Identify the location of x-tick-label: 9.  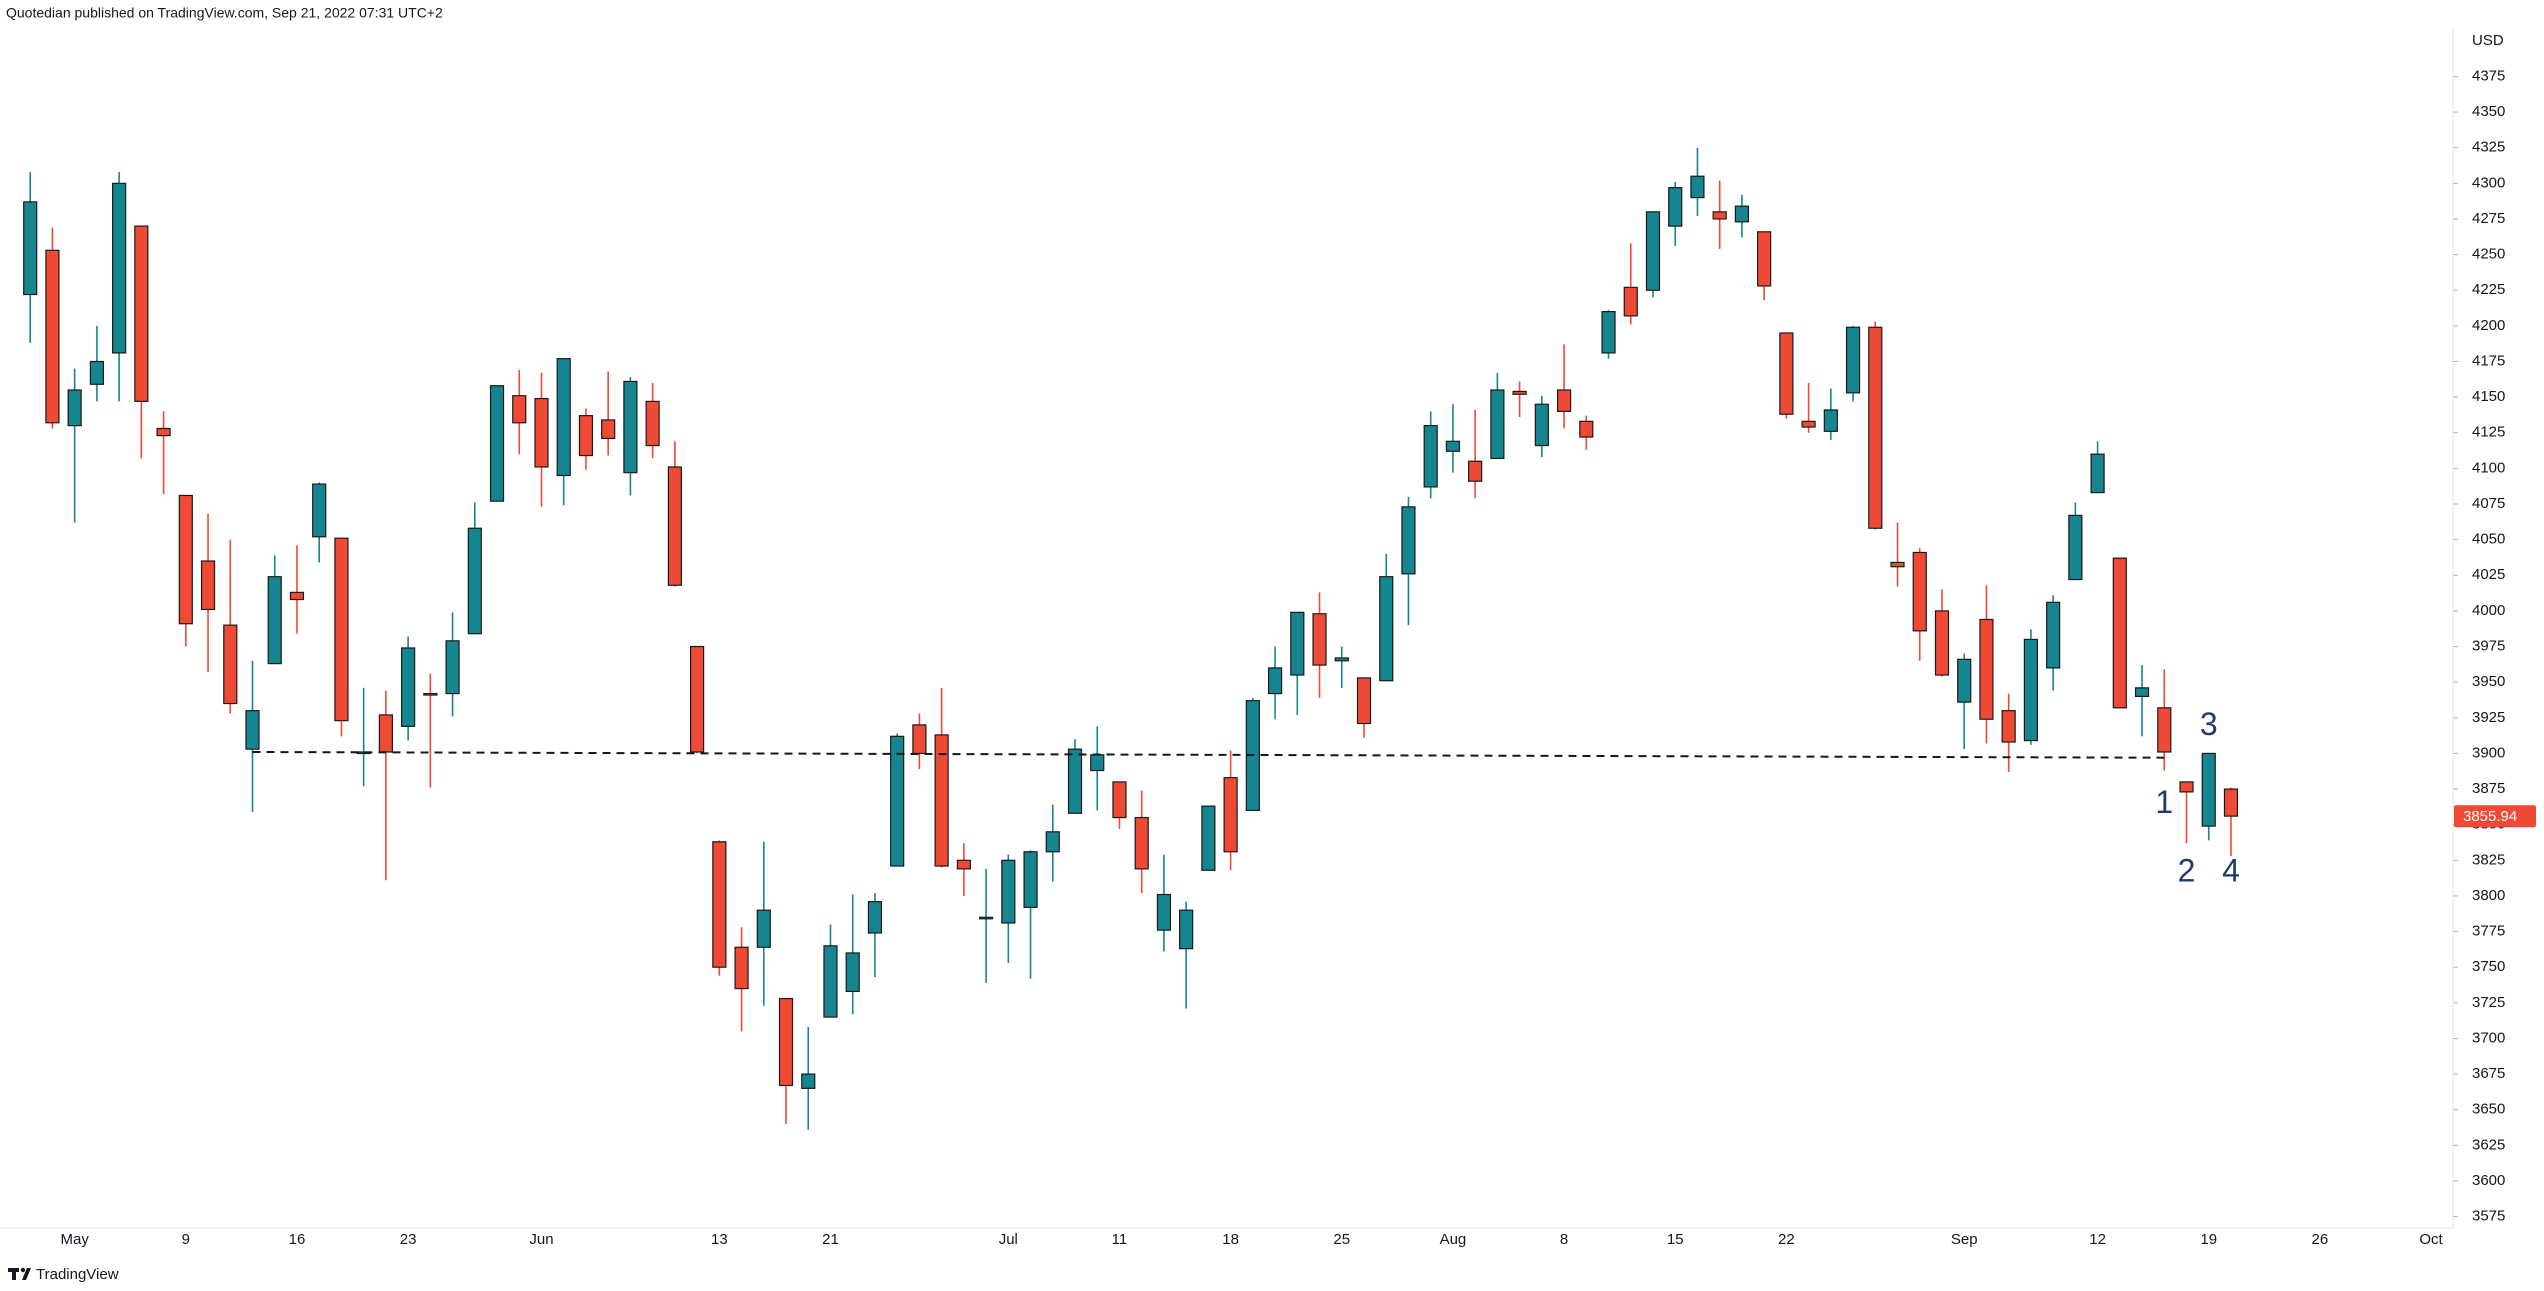
(186, 1239).